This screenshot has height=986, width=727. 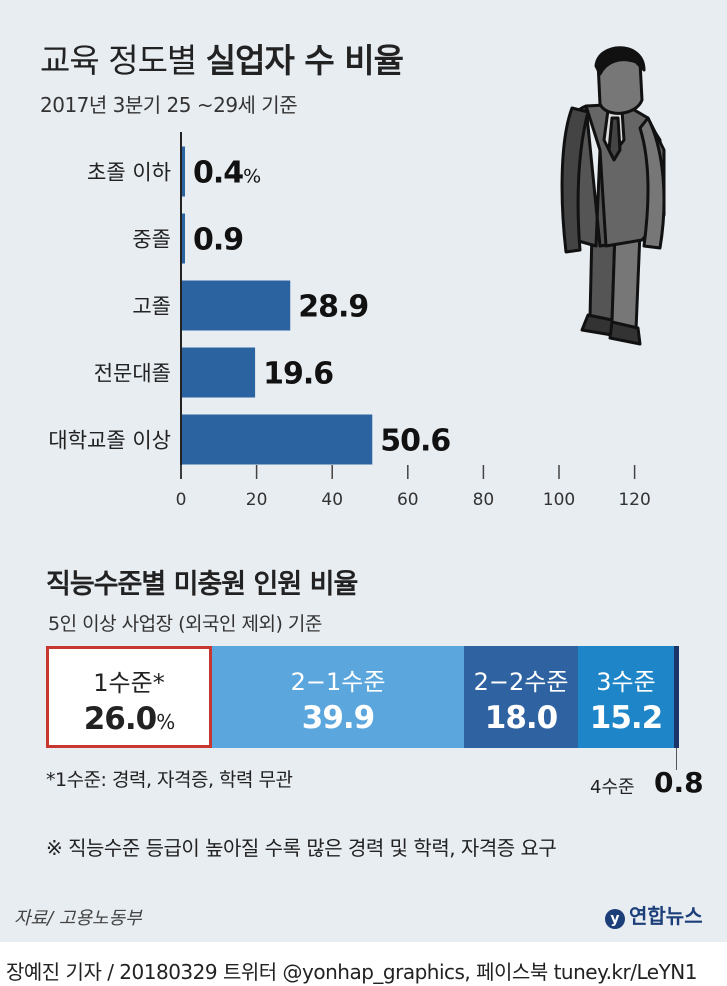 What do you see at coordinates (333, 307) in the screenshot?
I see `value-label: 28.9` at bounding box center [333, 307].